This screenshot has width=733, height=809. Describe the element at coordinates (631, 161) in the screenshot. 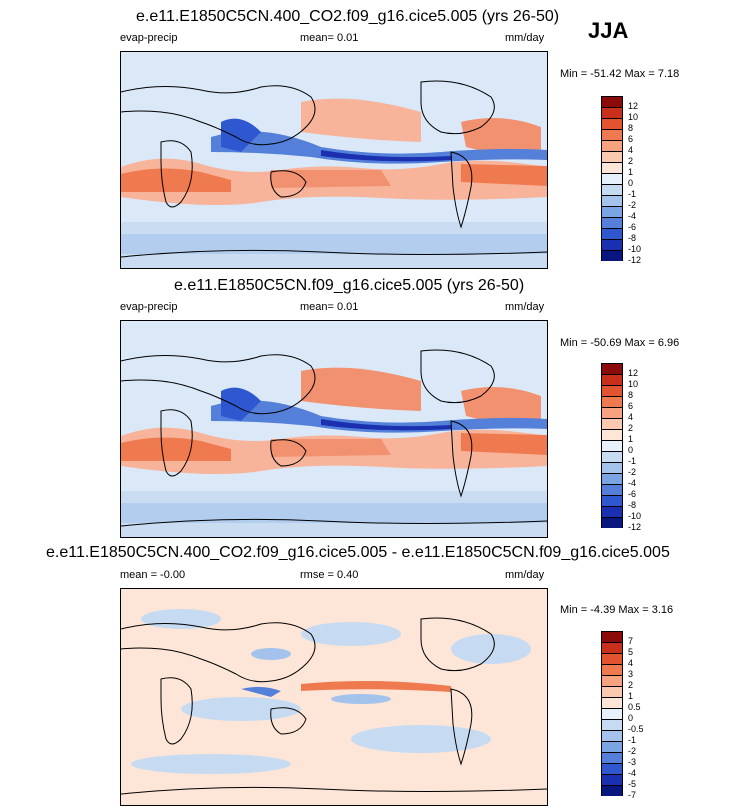

I see `panel1-colorbar-label: 2` at that location.